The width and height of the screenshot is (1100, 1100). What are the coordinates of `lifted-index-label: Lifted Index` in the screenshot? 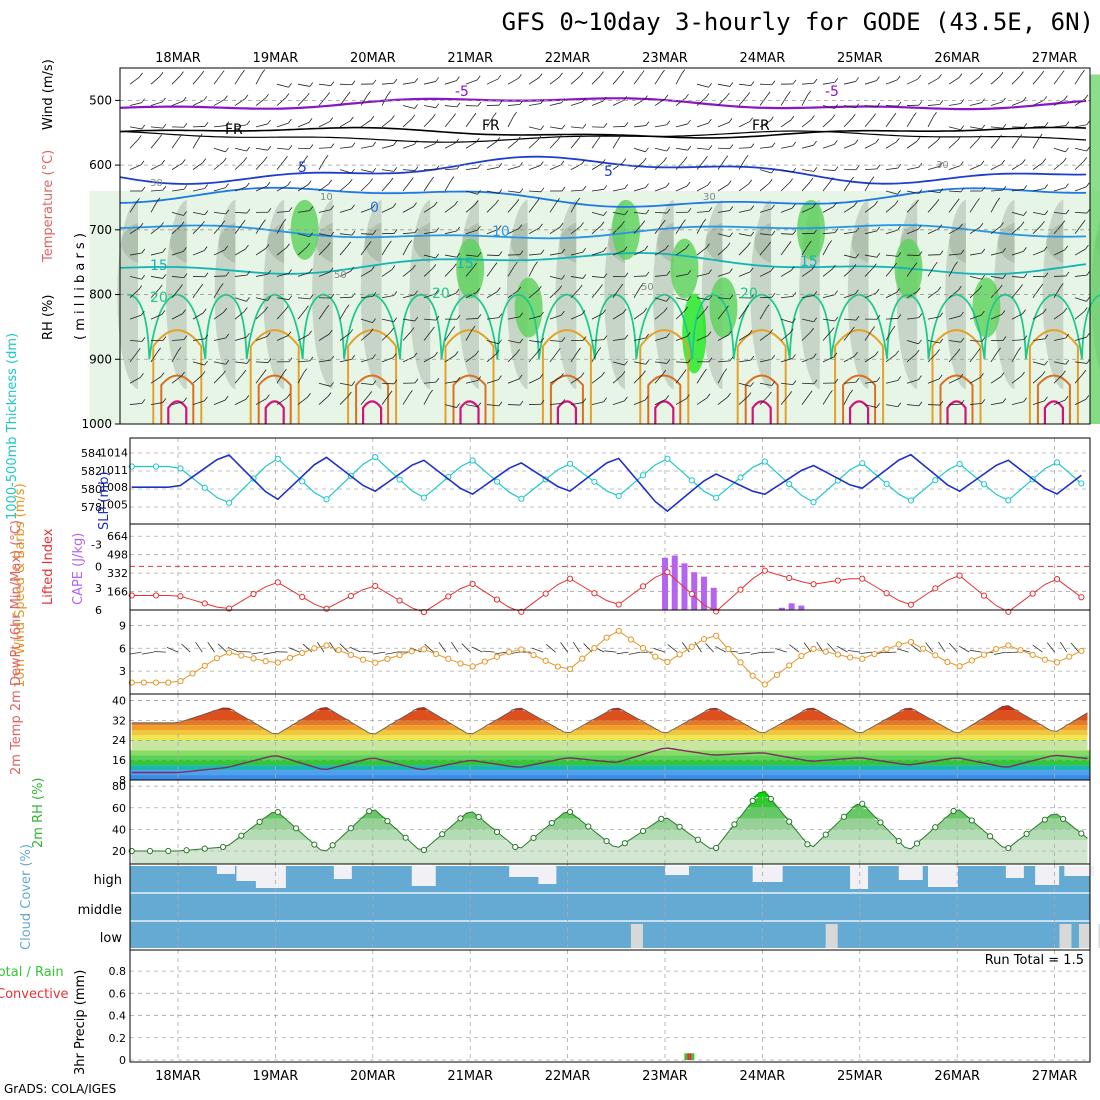 It's located at (48, 566).